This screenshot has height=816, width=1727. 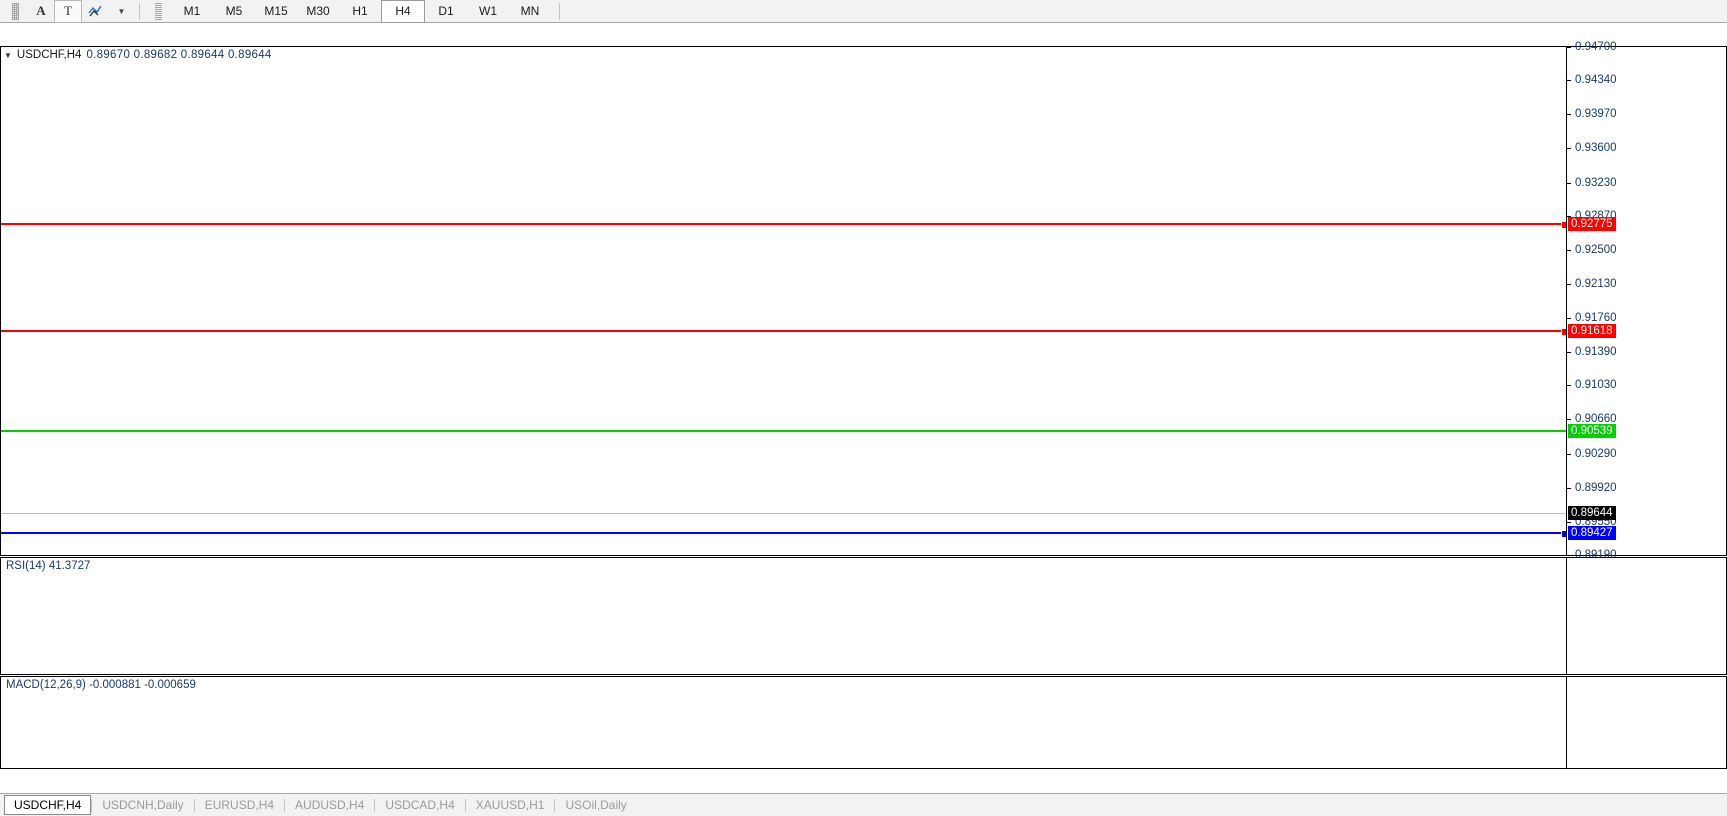 I want to click on indicators-icon, so click(x=95, y=11).